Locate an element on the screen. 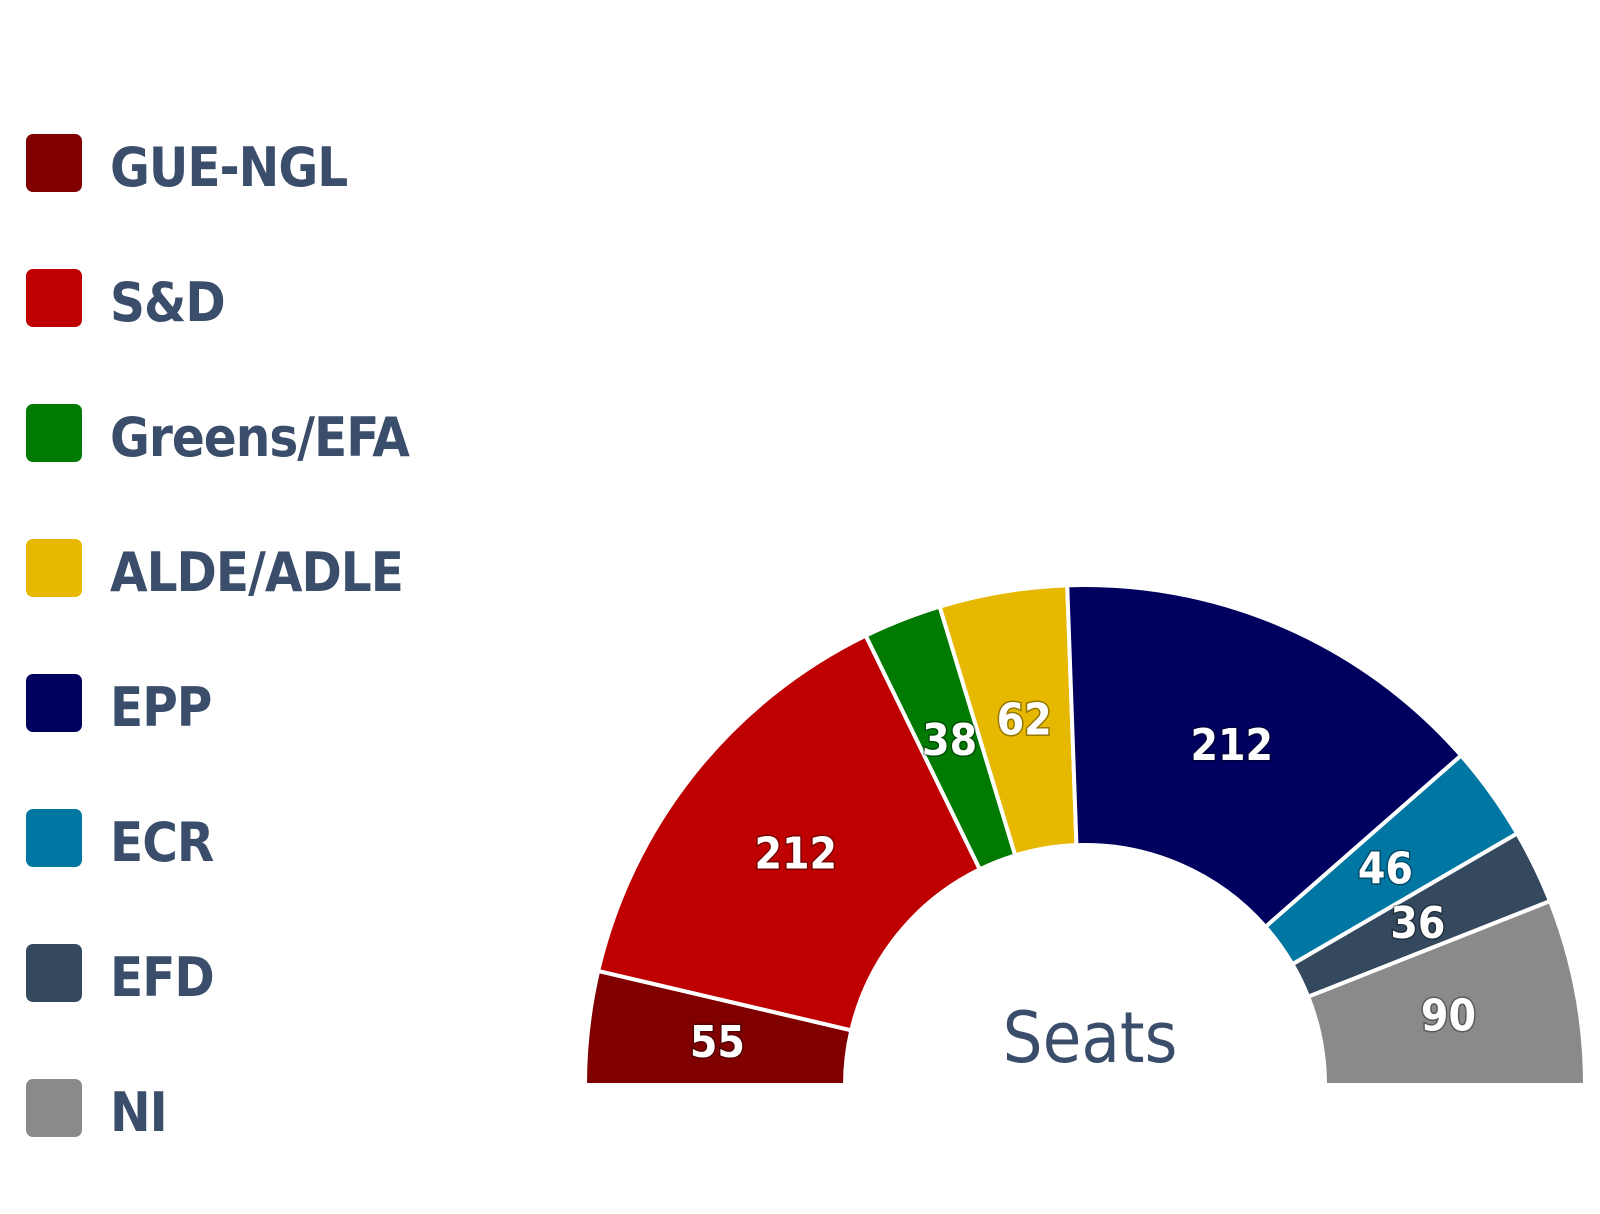 The height and width of the screenshot is (1214, 1600). legend-swatch-efd is located at coordinates (54, 973).